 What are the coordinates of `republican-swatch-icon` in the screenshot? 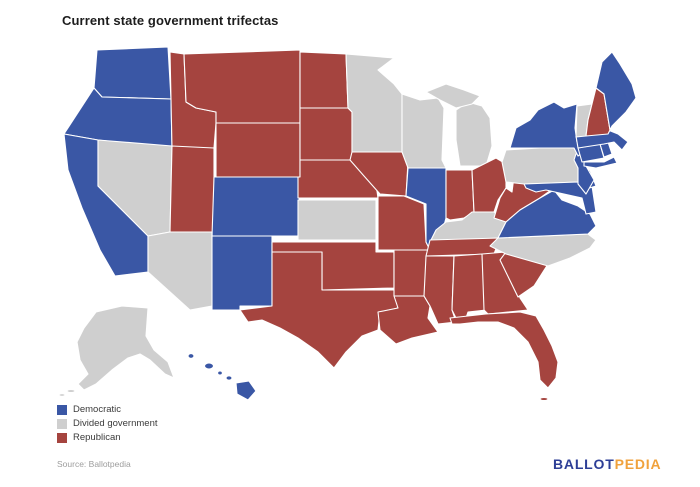 It's located at (62, 437).